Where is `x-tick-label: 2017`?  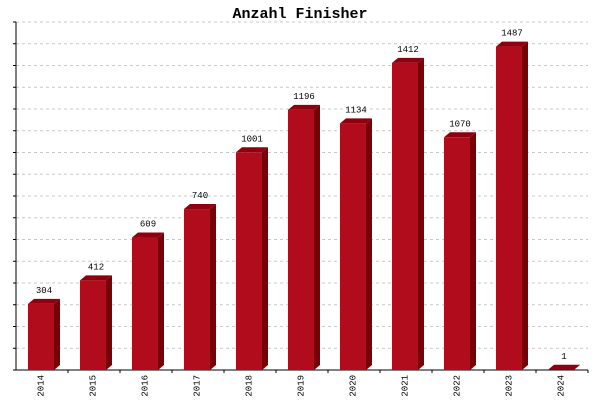 x-tick-label: 2017 is located at coordinates (197, 386).